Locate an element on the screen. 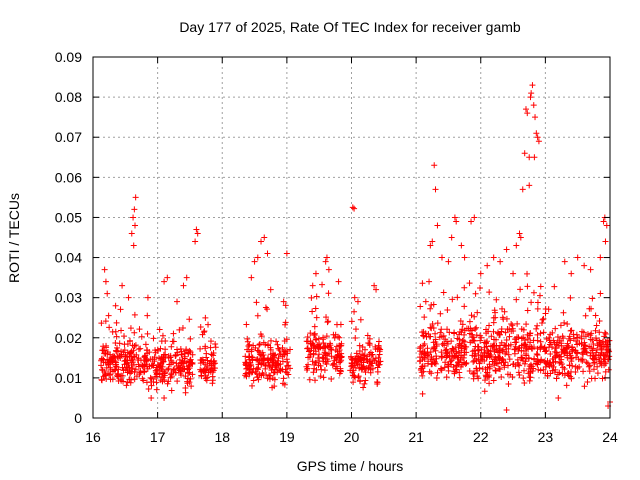  x-tick-label: 23 is located at coordinates (546, 437).